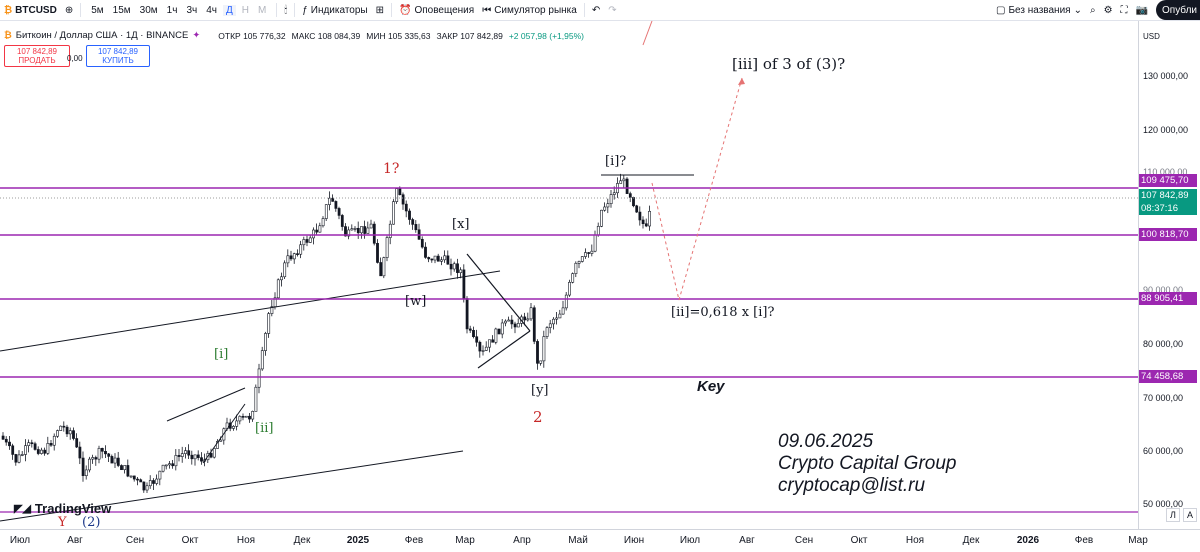  Describe the element at coordinates (118, 56) in the screenshot. I see `buy-button: 107 842,89 КУПИТЬ` at that location.